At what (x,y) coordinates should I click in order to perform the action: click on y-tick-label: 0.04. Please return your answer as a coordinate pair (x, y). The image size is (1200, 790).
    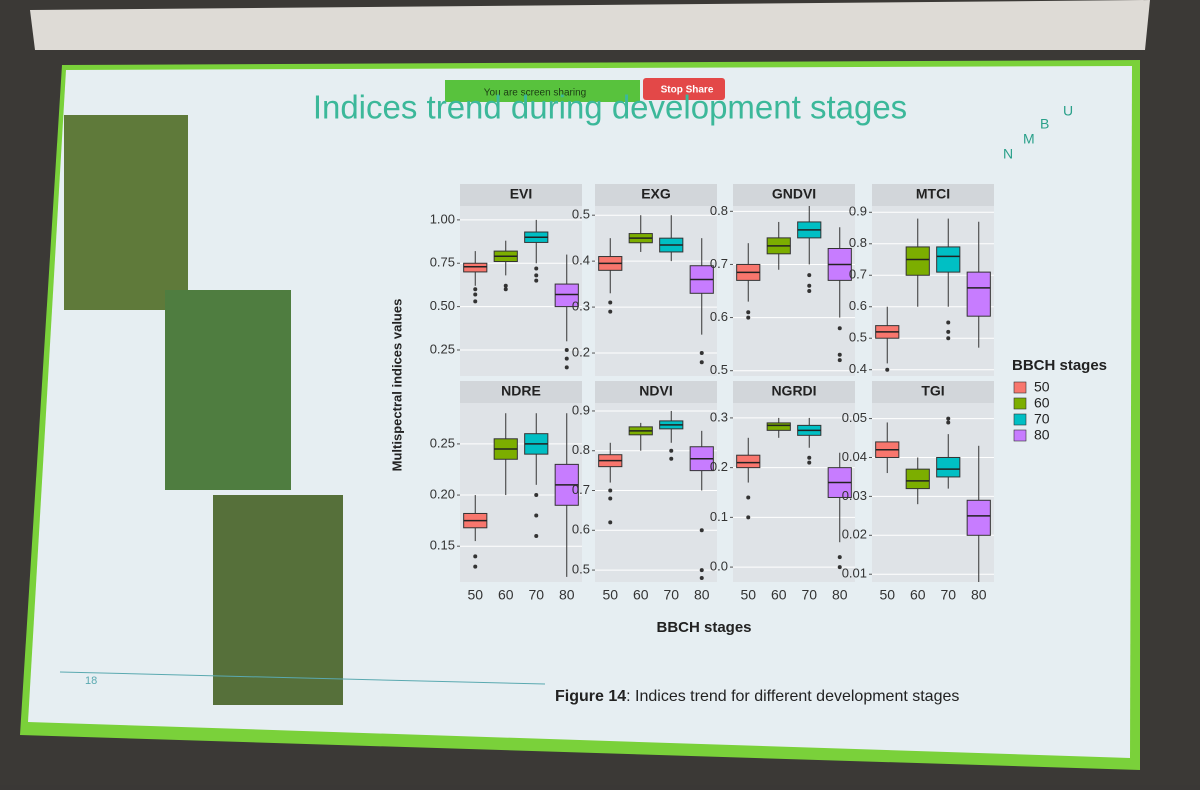
    Looking at the image, I should click on (854, 456).